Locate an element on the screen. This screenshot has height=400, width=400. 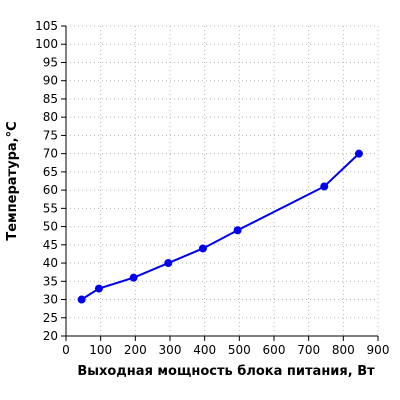
x-tick-label: 900 is located at coordinates (378, 350).